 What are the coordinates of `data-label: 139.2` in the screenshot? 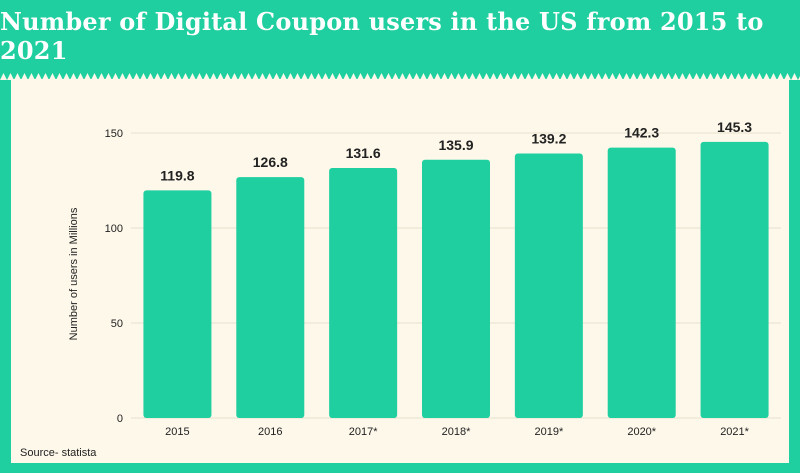 It's located at (548, 139).